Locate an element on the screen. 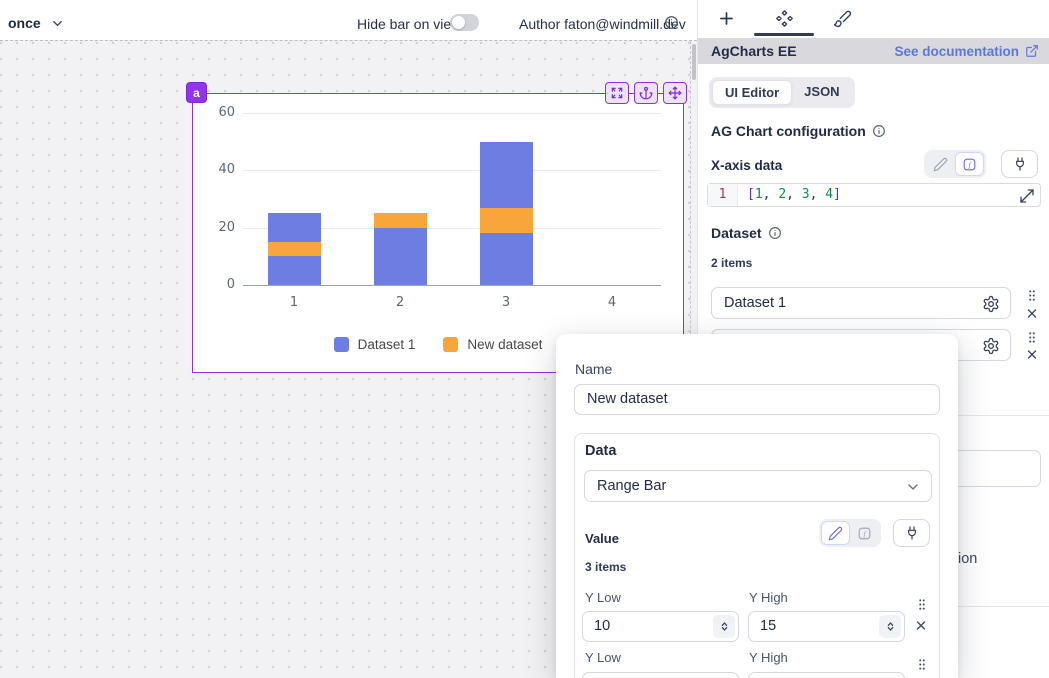 The width and height of the screenshot is (1049, 678). panel-header: AgCharts EE See documentation is located at coordinates (873, 51).